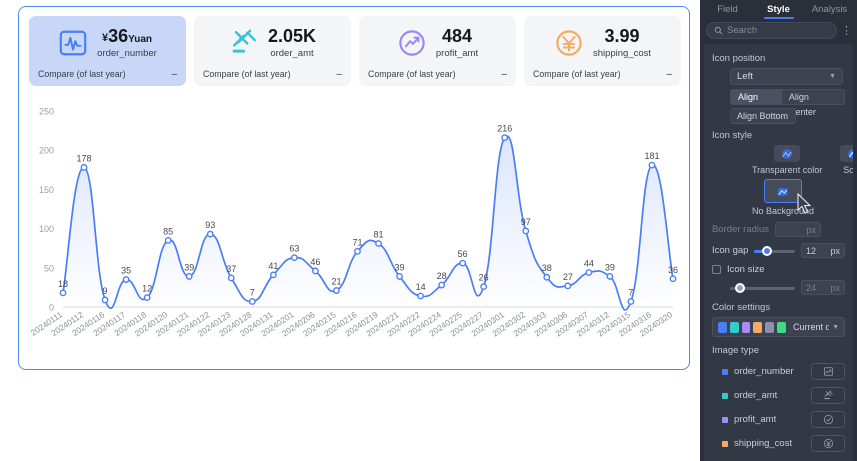  I want to click on svg-text: 181, so click(651, 156).